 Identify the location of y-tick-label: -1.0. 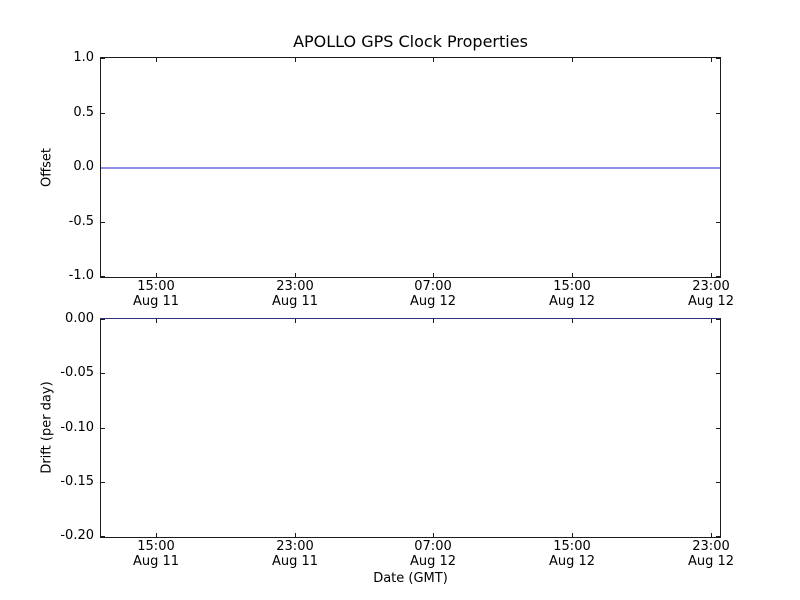
(81, 275).